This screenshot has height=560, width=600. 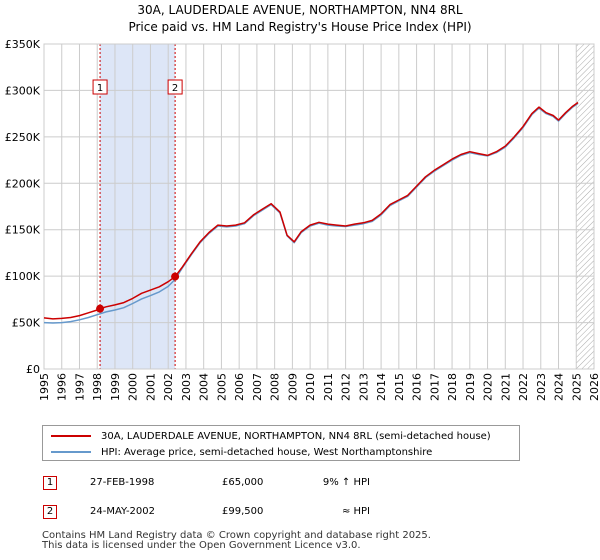 I want to click on y-tick-label: £200K, so click(x=23, y=183).